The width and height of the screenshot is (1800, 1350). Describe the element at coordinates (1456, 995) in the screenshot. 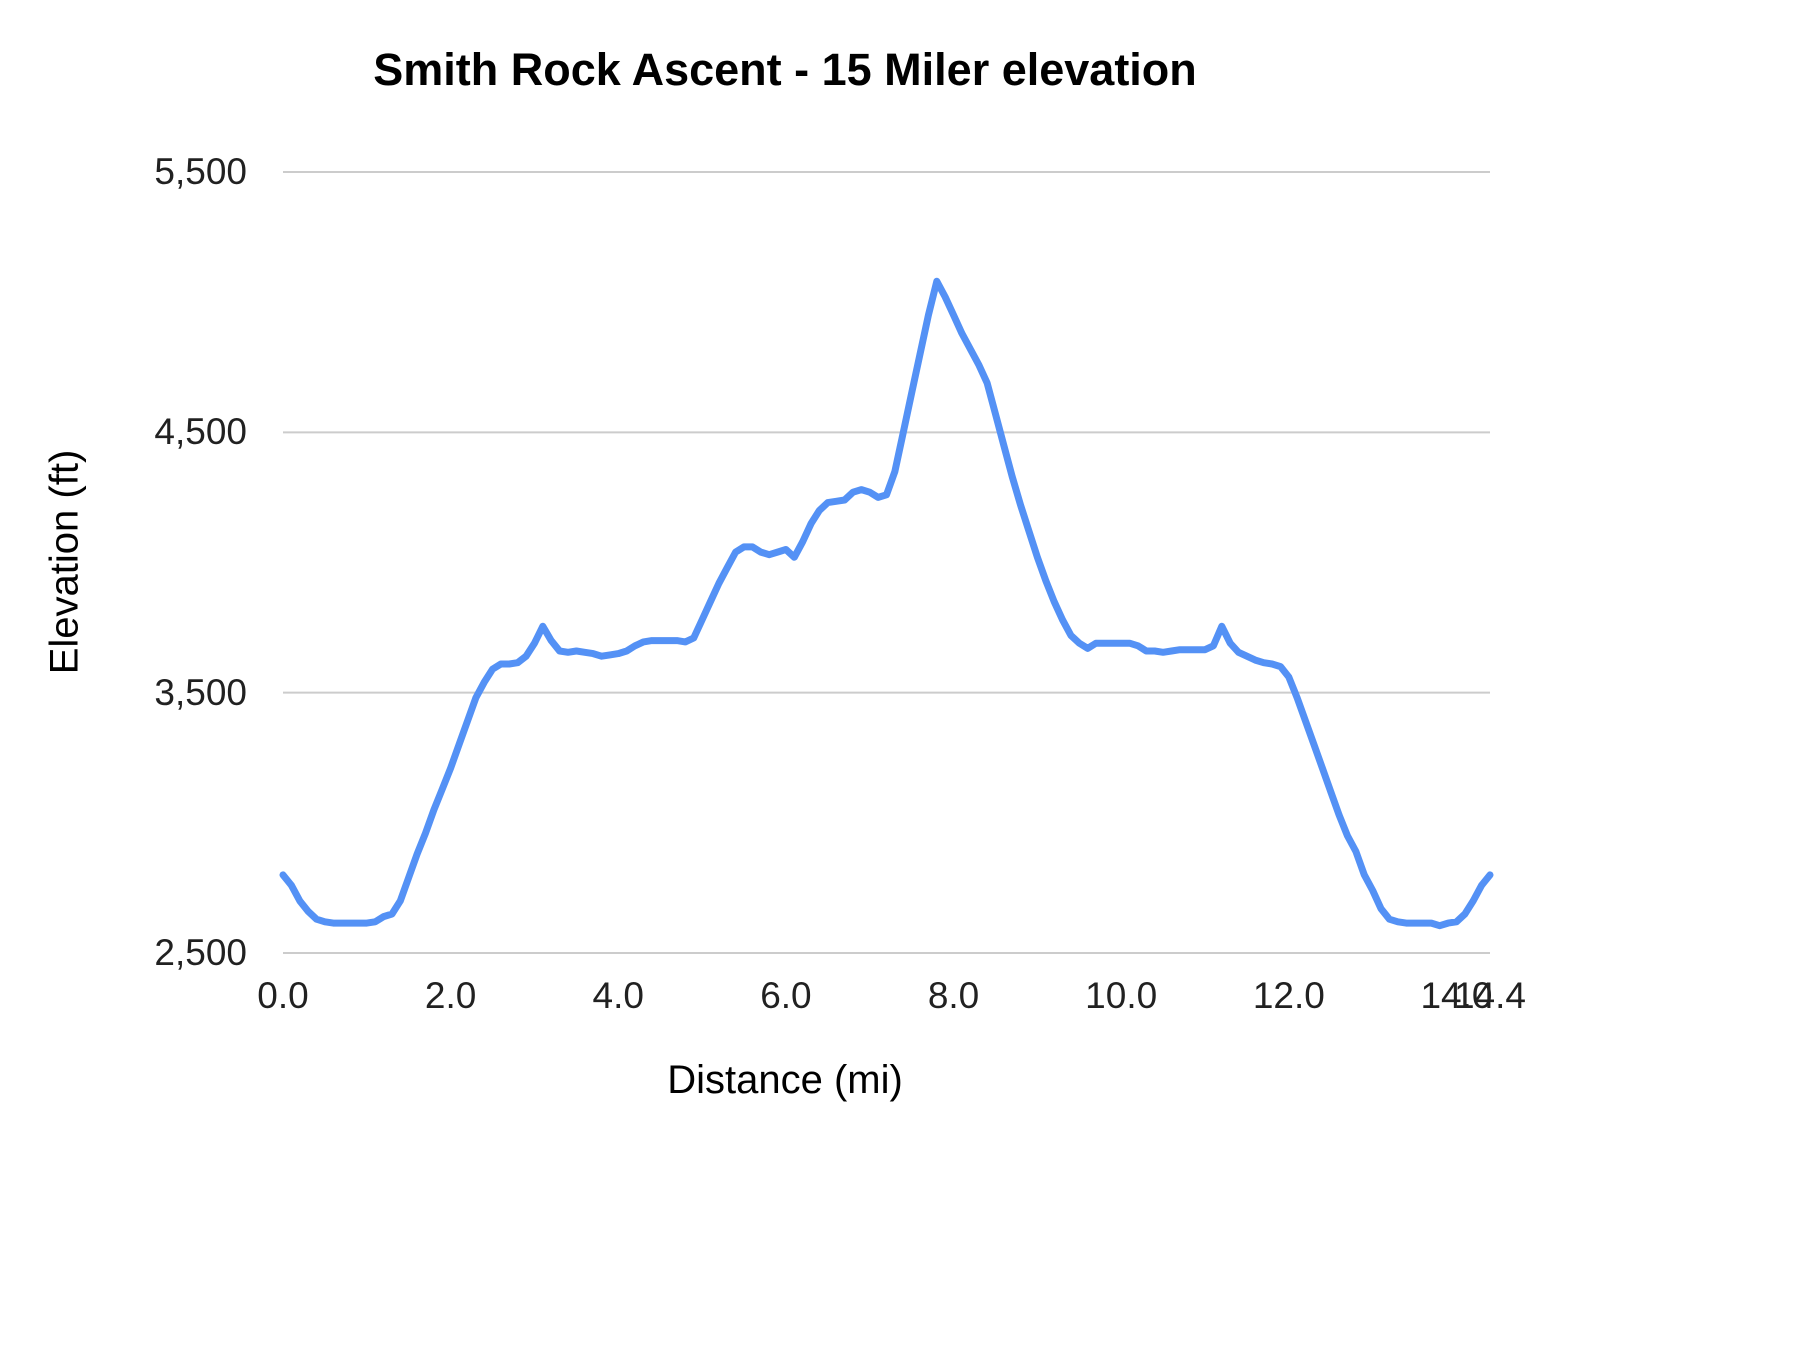

I see `x-tick-label: 14.0` at that location.